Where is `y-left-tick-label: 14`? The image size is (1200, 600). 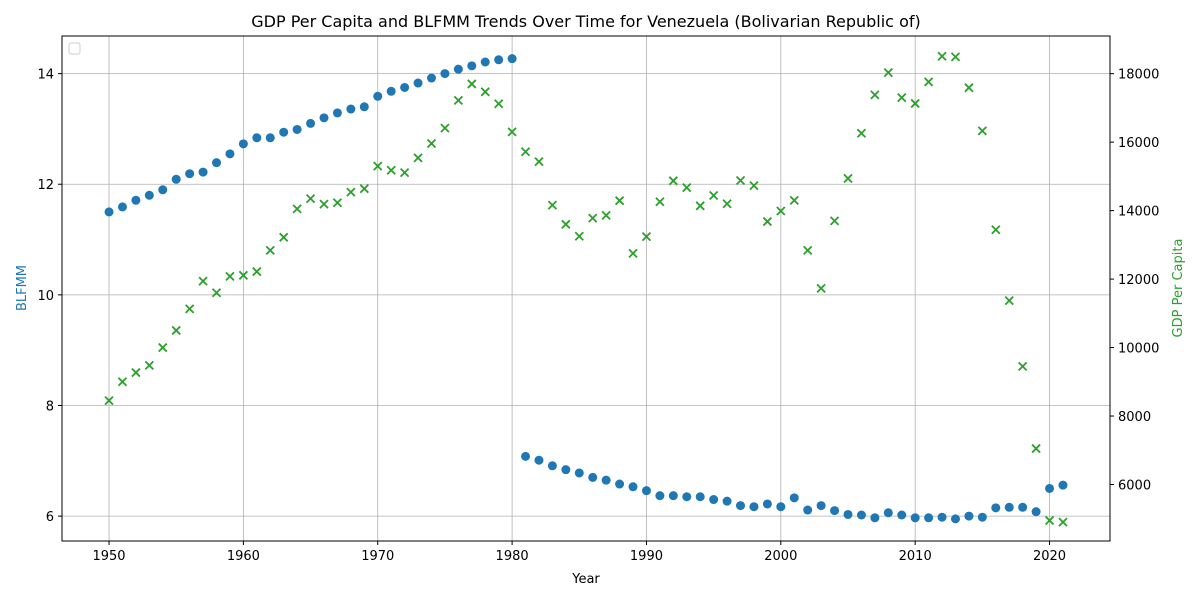
y-left-tick-label: 14 is located at coordinates (45, 75).